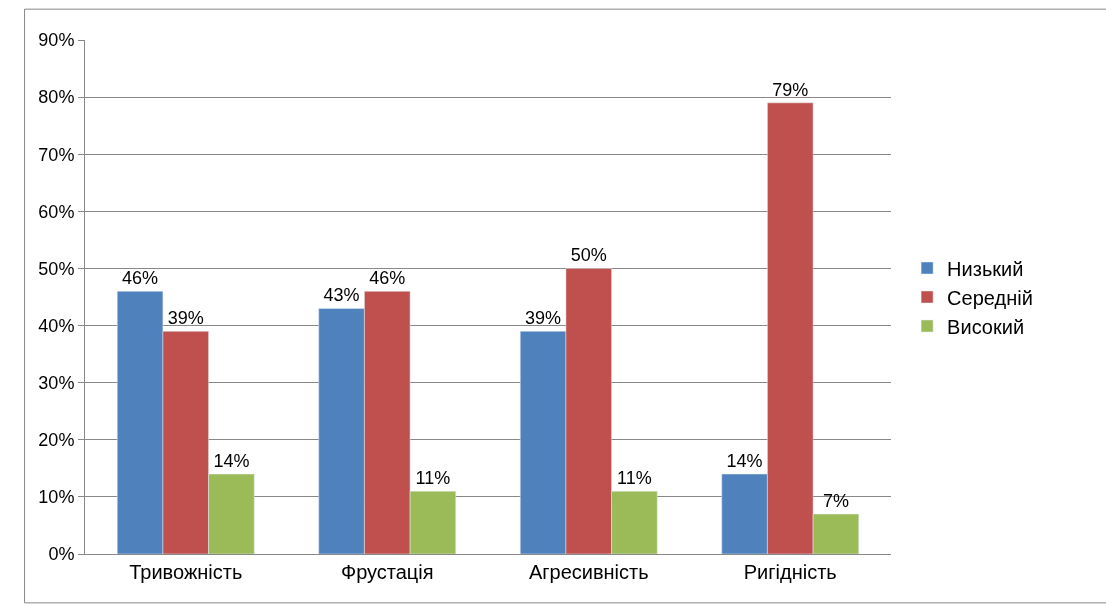 The height and width of the screenshot is (614, 1106). I want to click on y-tick-label: 20%, so click(56, 440).